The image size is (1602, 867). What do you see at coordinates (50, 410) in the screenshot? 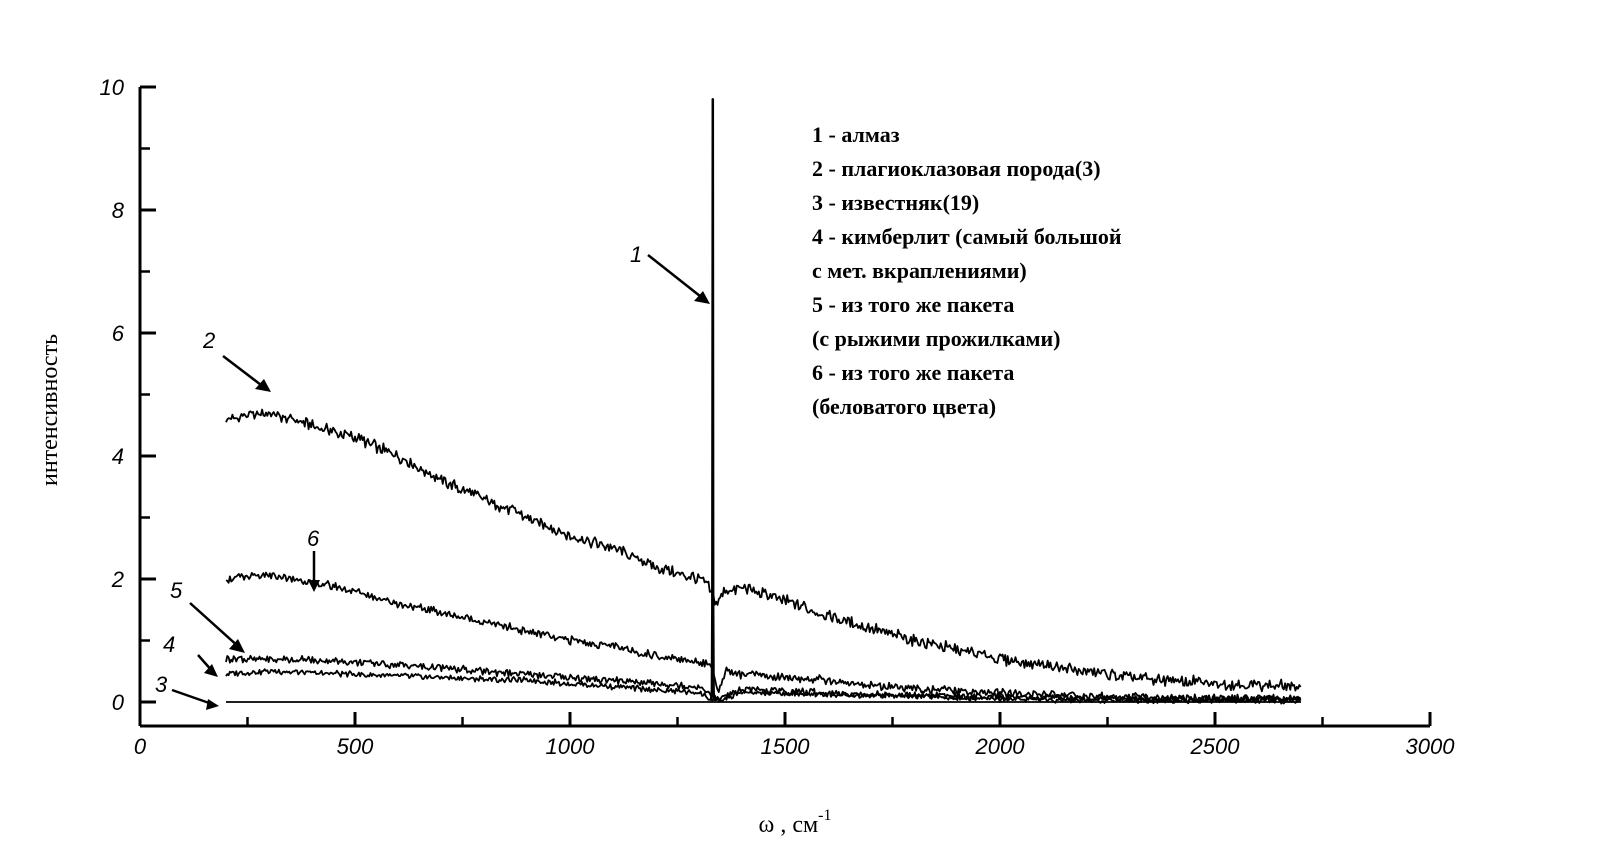
I see `y-axis-title: интенсивность` at bounding box center [50, 410].